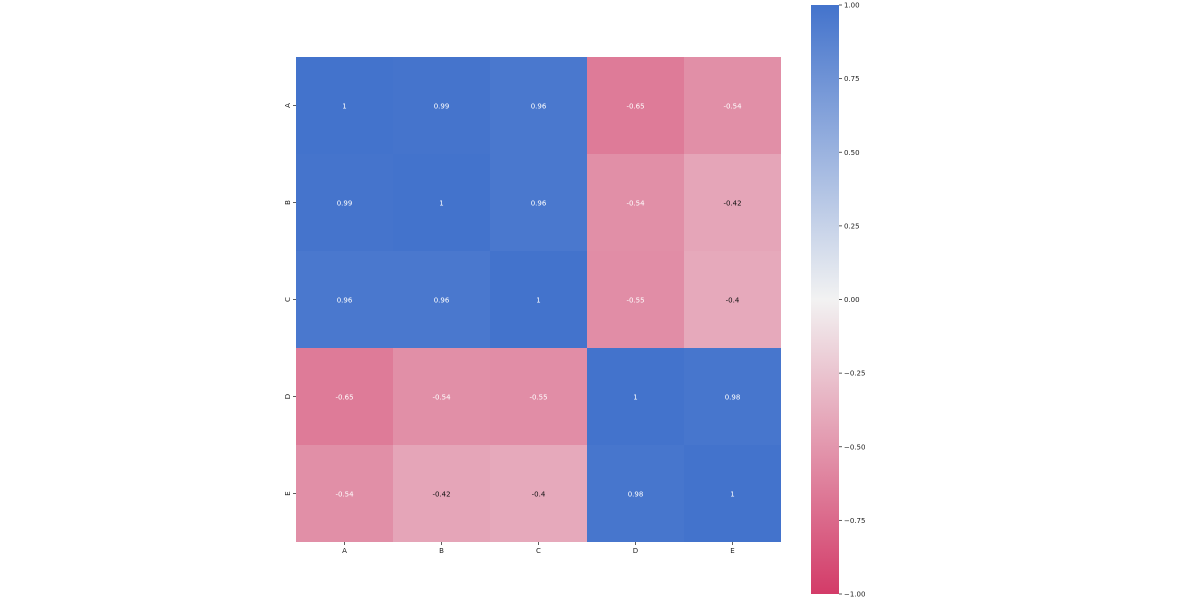  I want to click on x-tick-label: A, so click(344, 551).